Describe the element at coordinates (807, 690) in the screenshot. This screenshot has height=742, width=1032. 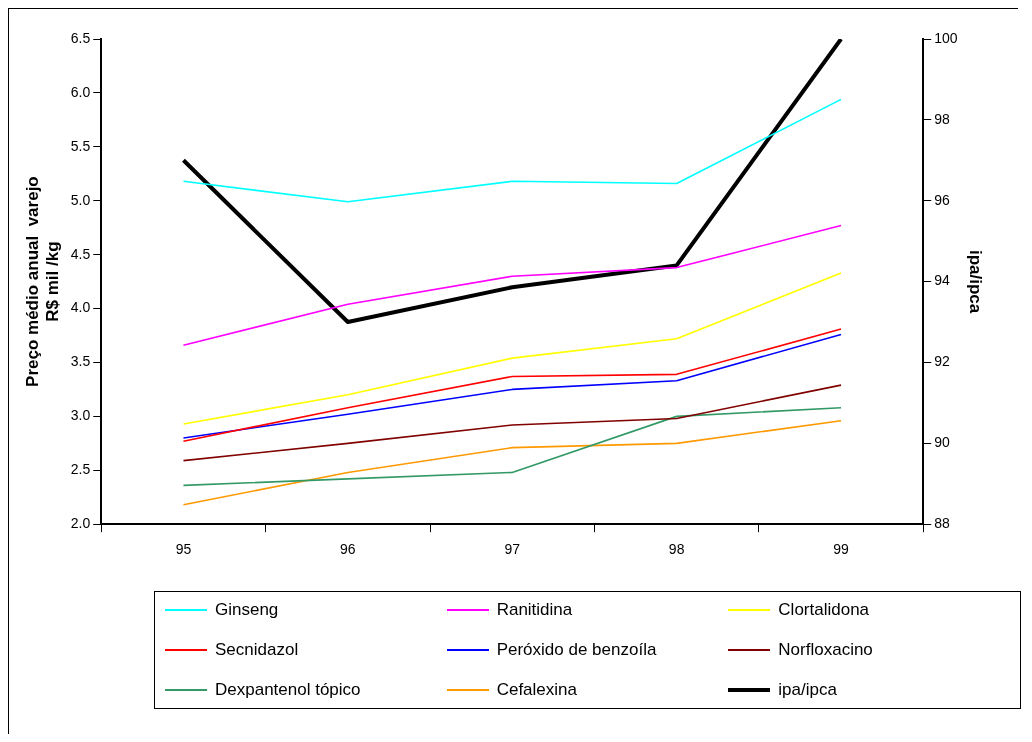
I see `legend-label: ipa/ipca` at that location.